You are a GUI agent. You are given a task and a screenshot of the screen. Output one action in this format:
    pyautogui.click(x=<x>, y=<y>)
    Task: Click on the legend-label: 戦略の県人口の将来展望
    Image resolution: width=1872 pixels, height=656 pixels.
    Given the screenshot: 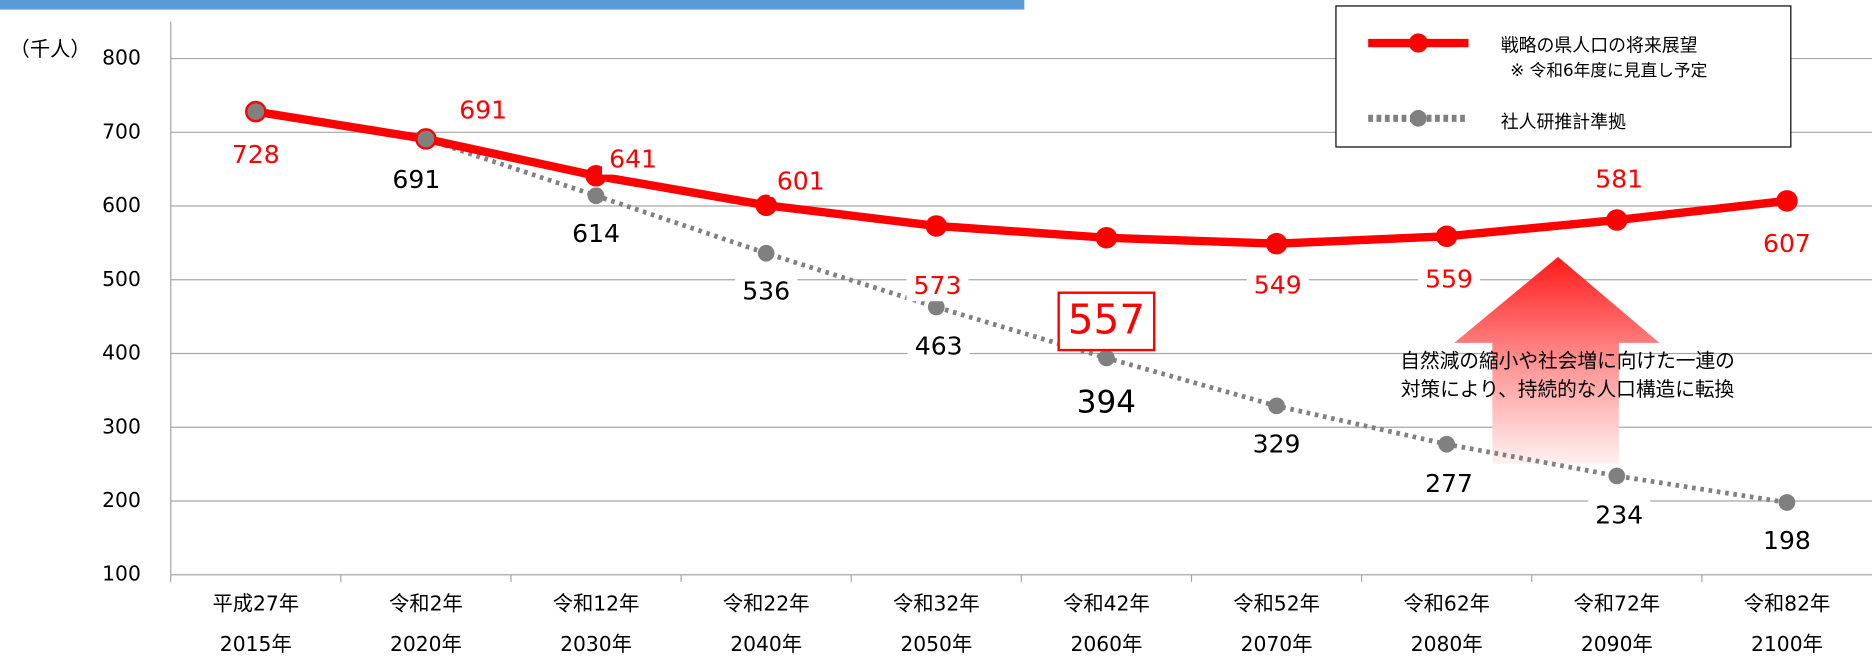 What is the action you would take?
    pyautogui.click(x=1599, y=46)
    